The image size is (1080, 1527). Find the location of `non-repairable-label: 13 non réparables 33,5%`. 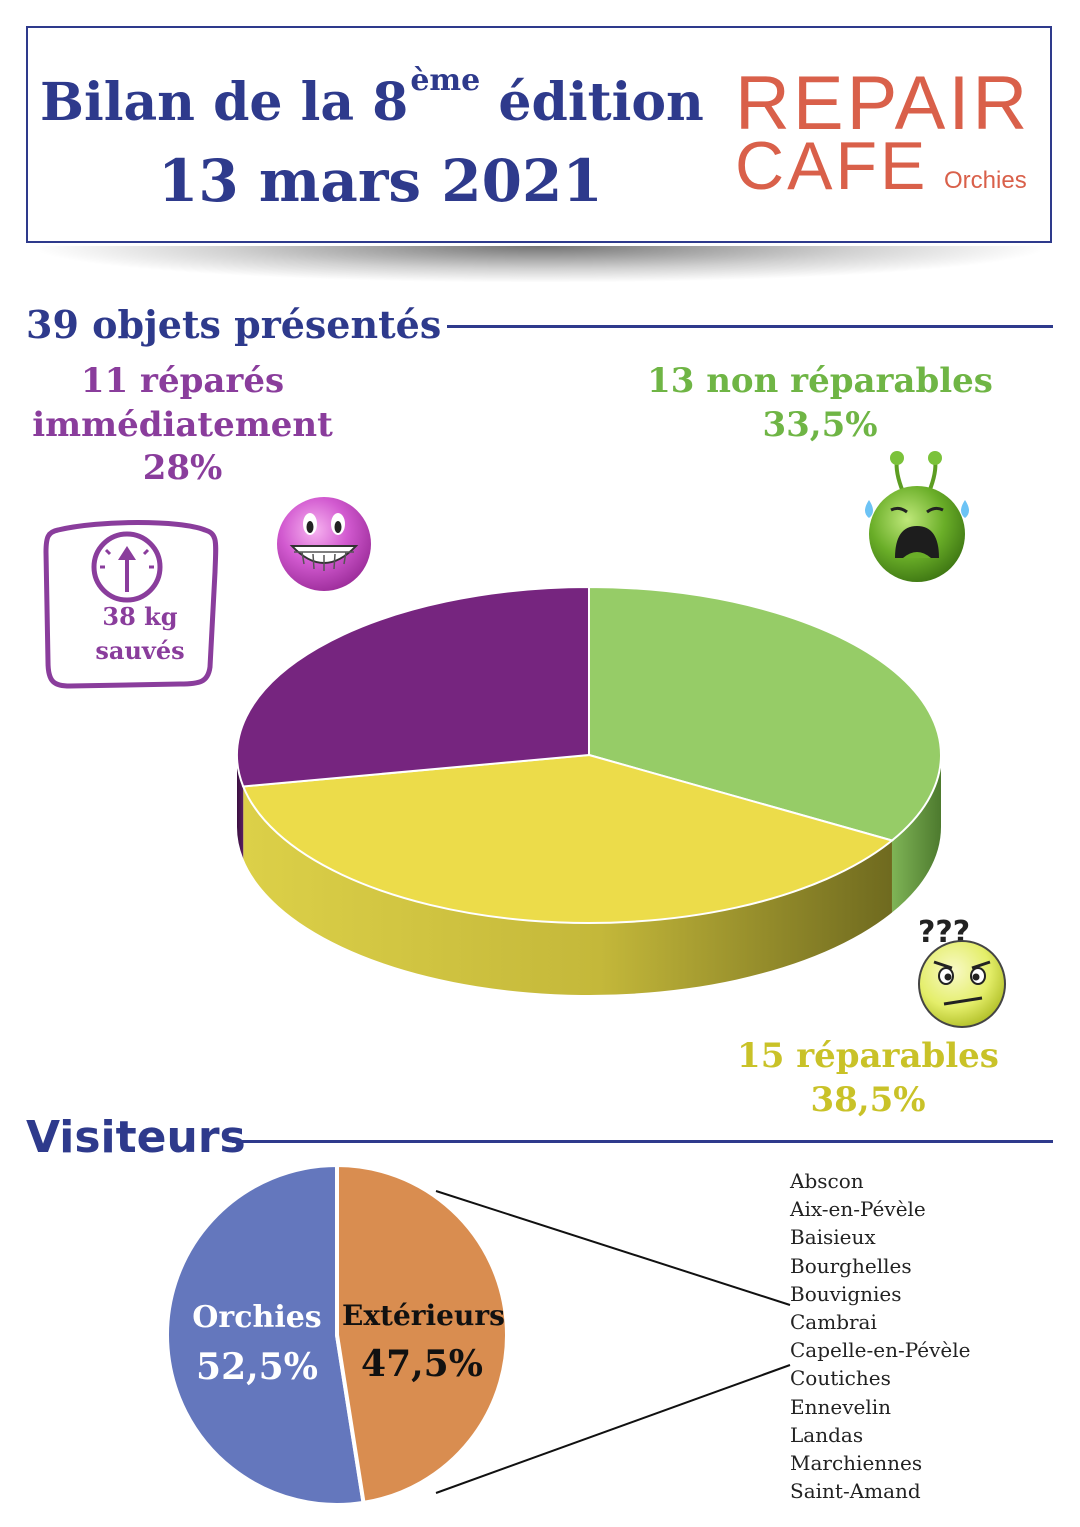

non-repairable-label: 13 non réparables 33,5% is located at coordinates (820, 403).